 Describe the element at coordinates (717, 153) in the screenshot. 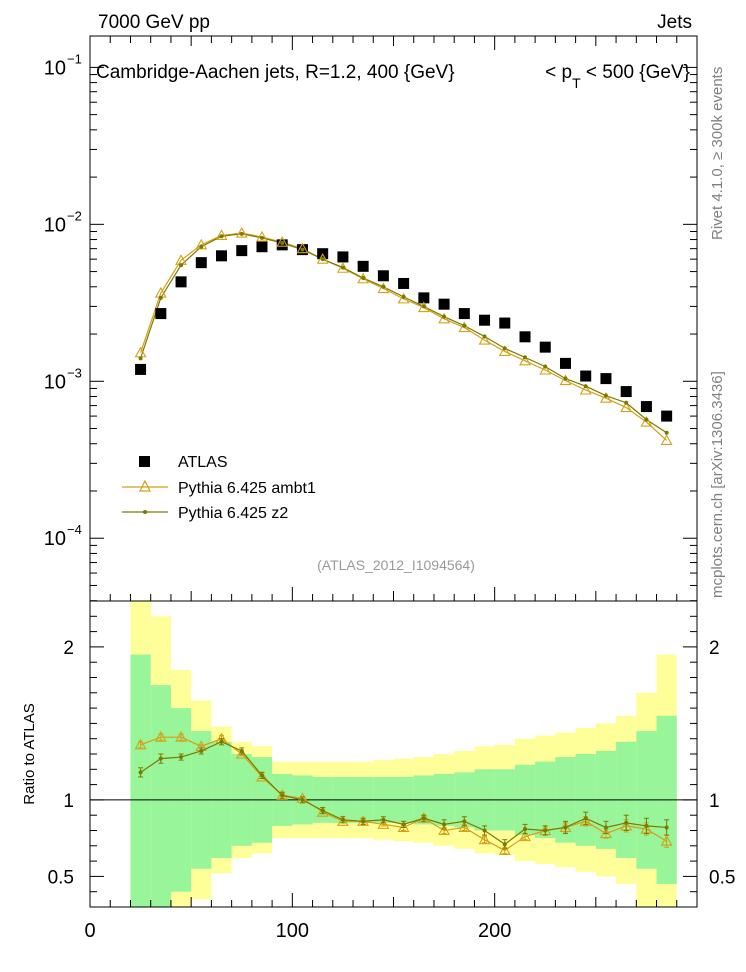

I see `rivet-version-label: Rivet 4.1.0, ≥ 300k events` at that location.